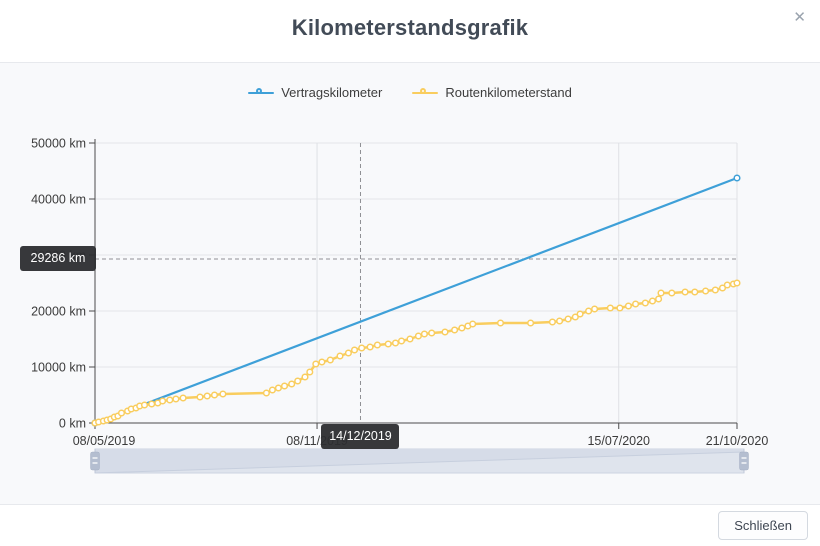 This screenshot has width=820, height=546. I want to click on schliessen-button: Schließen, so click(763, 525).